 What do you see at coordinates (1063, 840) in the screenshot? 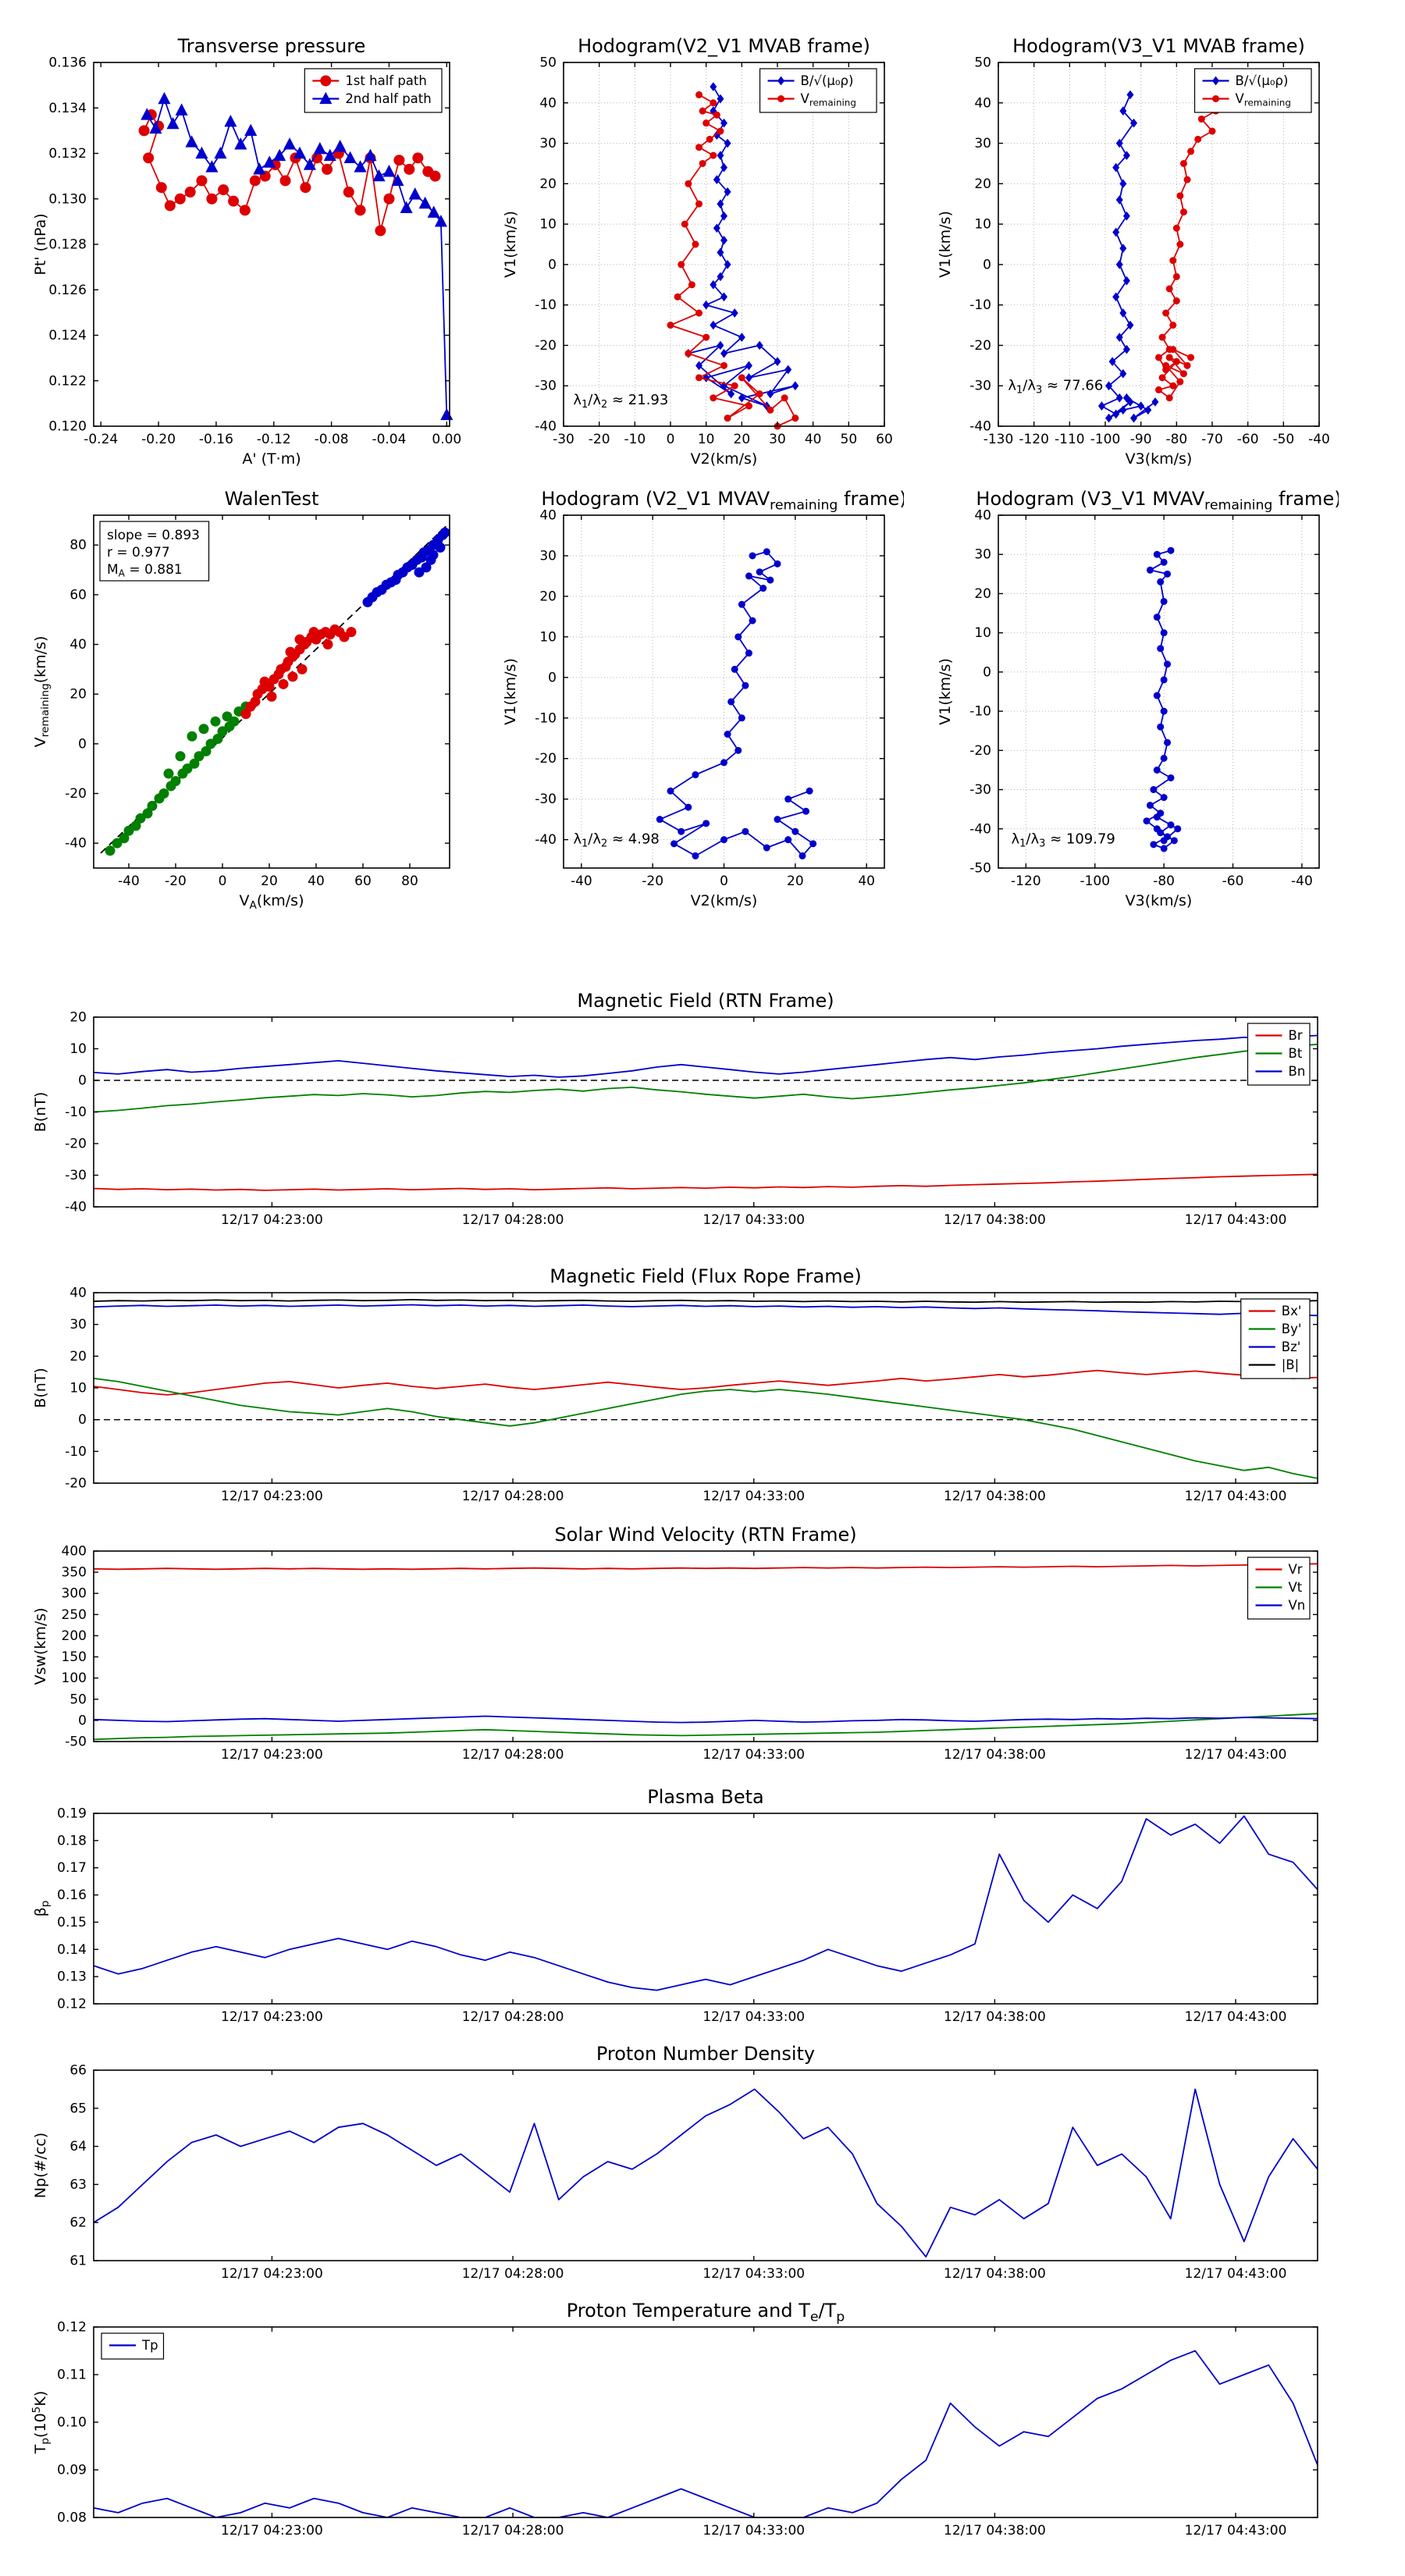
I see `annotation-text: λ1/λ3 ≈ 109.79` at bounding box center [1063, 840].